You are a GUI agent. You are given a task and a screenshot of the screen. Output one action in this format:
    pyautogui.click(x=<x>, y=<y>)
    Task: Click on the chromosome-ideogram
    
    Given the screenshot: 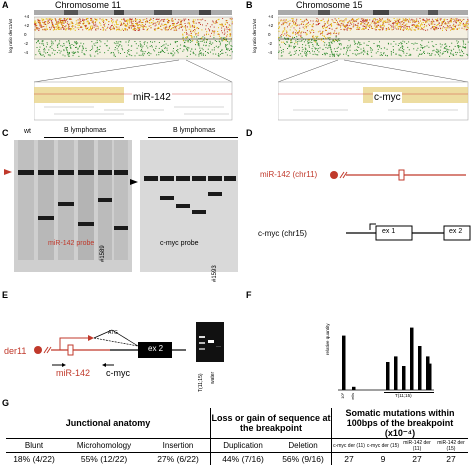 What is the action you would take?
    pyautogui.click(x=133, y=12)
    